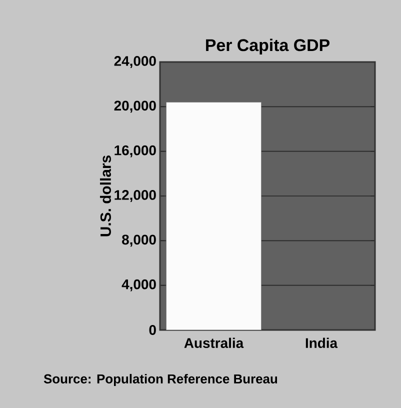 This screenshot has width=401, height=408. What do you see at coordinates (139, 240) in the screenshot?
I see `y-tick-label: 8,000` at bounding box center [139, 240].